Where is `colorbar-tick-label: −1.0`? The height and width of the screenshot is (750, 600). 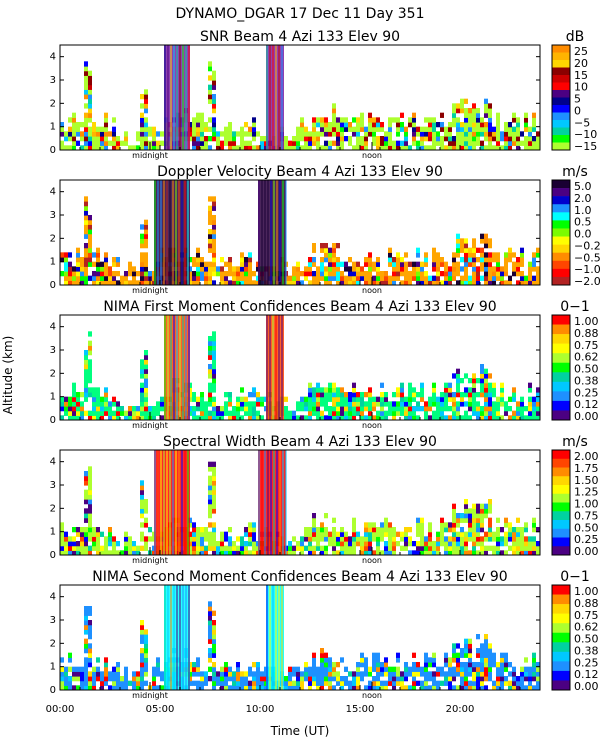
colorbar-tick-label: −1.0 is located at coordinates (587, 269).